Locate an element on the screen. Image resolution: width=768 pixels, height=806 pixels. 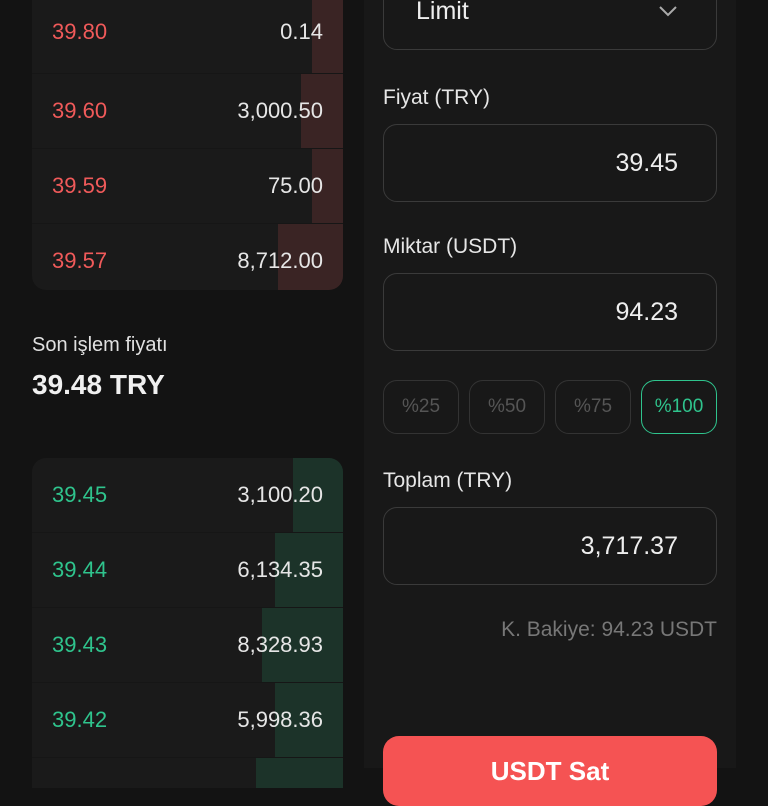
bid-row: 39.45 3,100.20 is located at coordinates (187, 495).